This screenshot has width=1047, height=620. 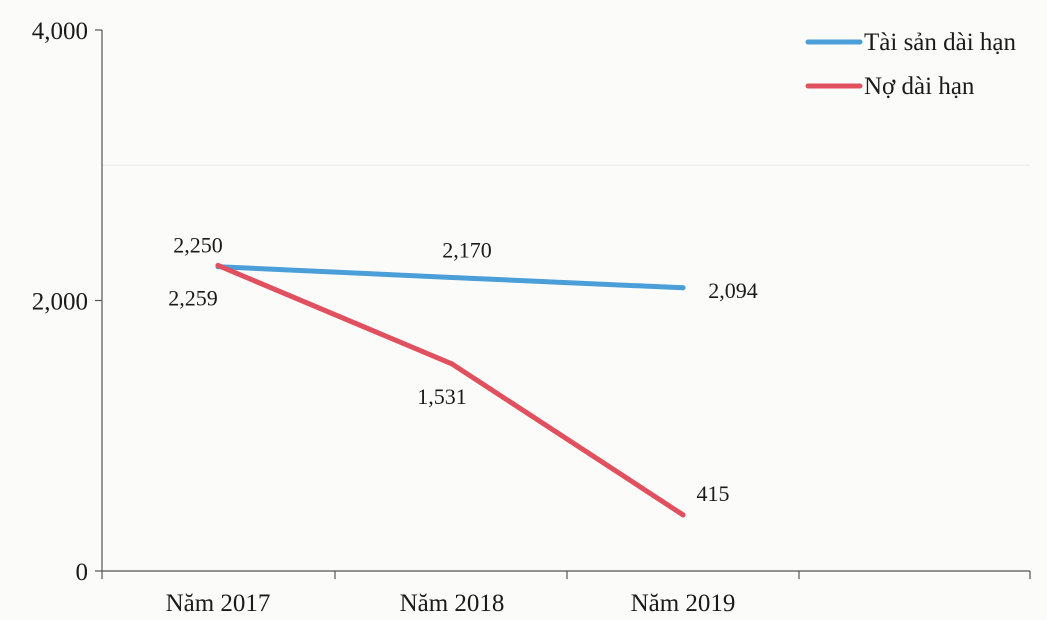 What do you see at coordinates (82, 572) in the screenshot?
I see `y-tick-label: 0` at bounding box center [82, 572].